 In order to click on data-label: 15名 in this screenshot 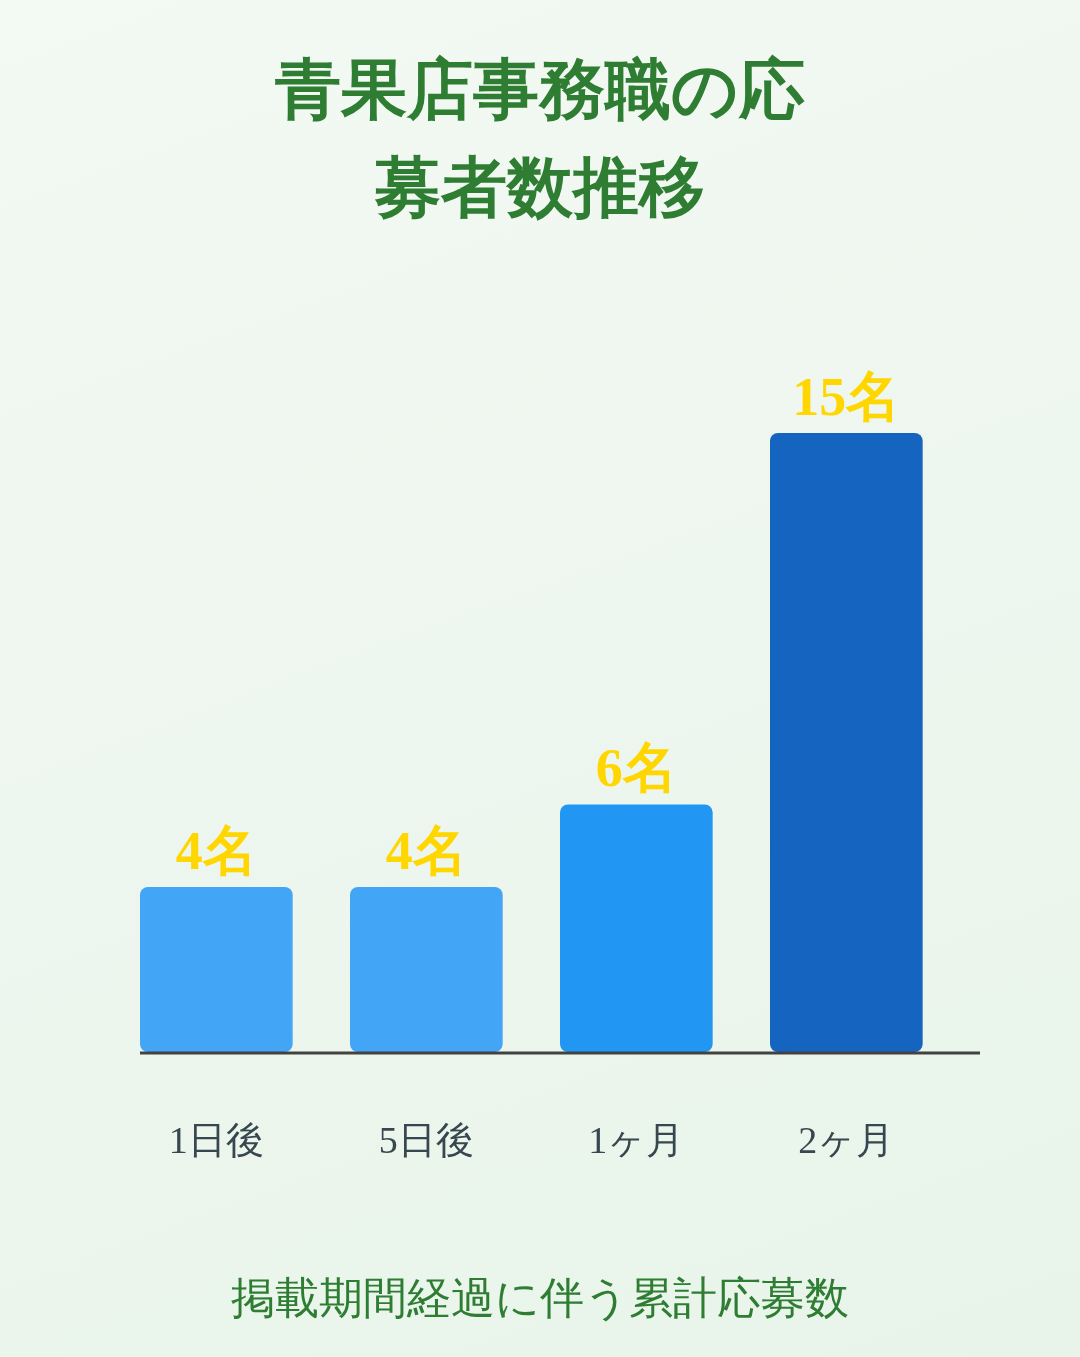, I will do `click(846, 397)`.